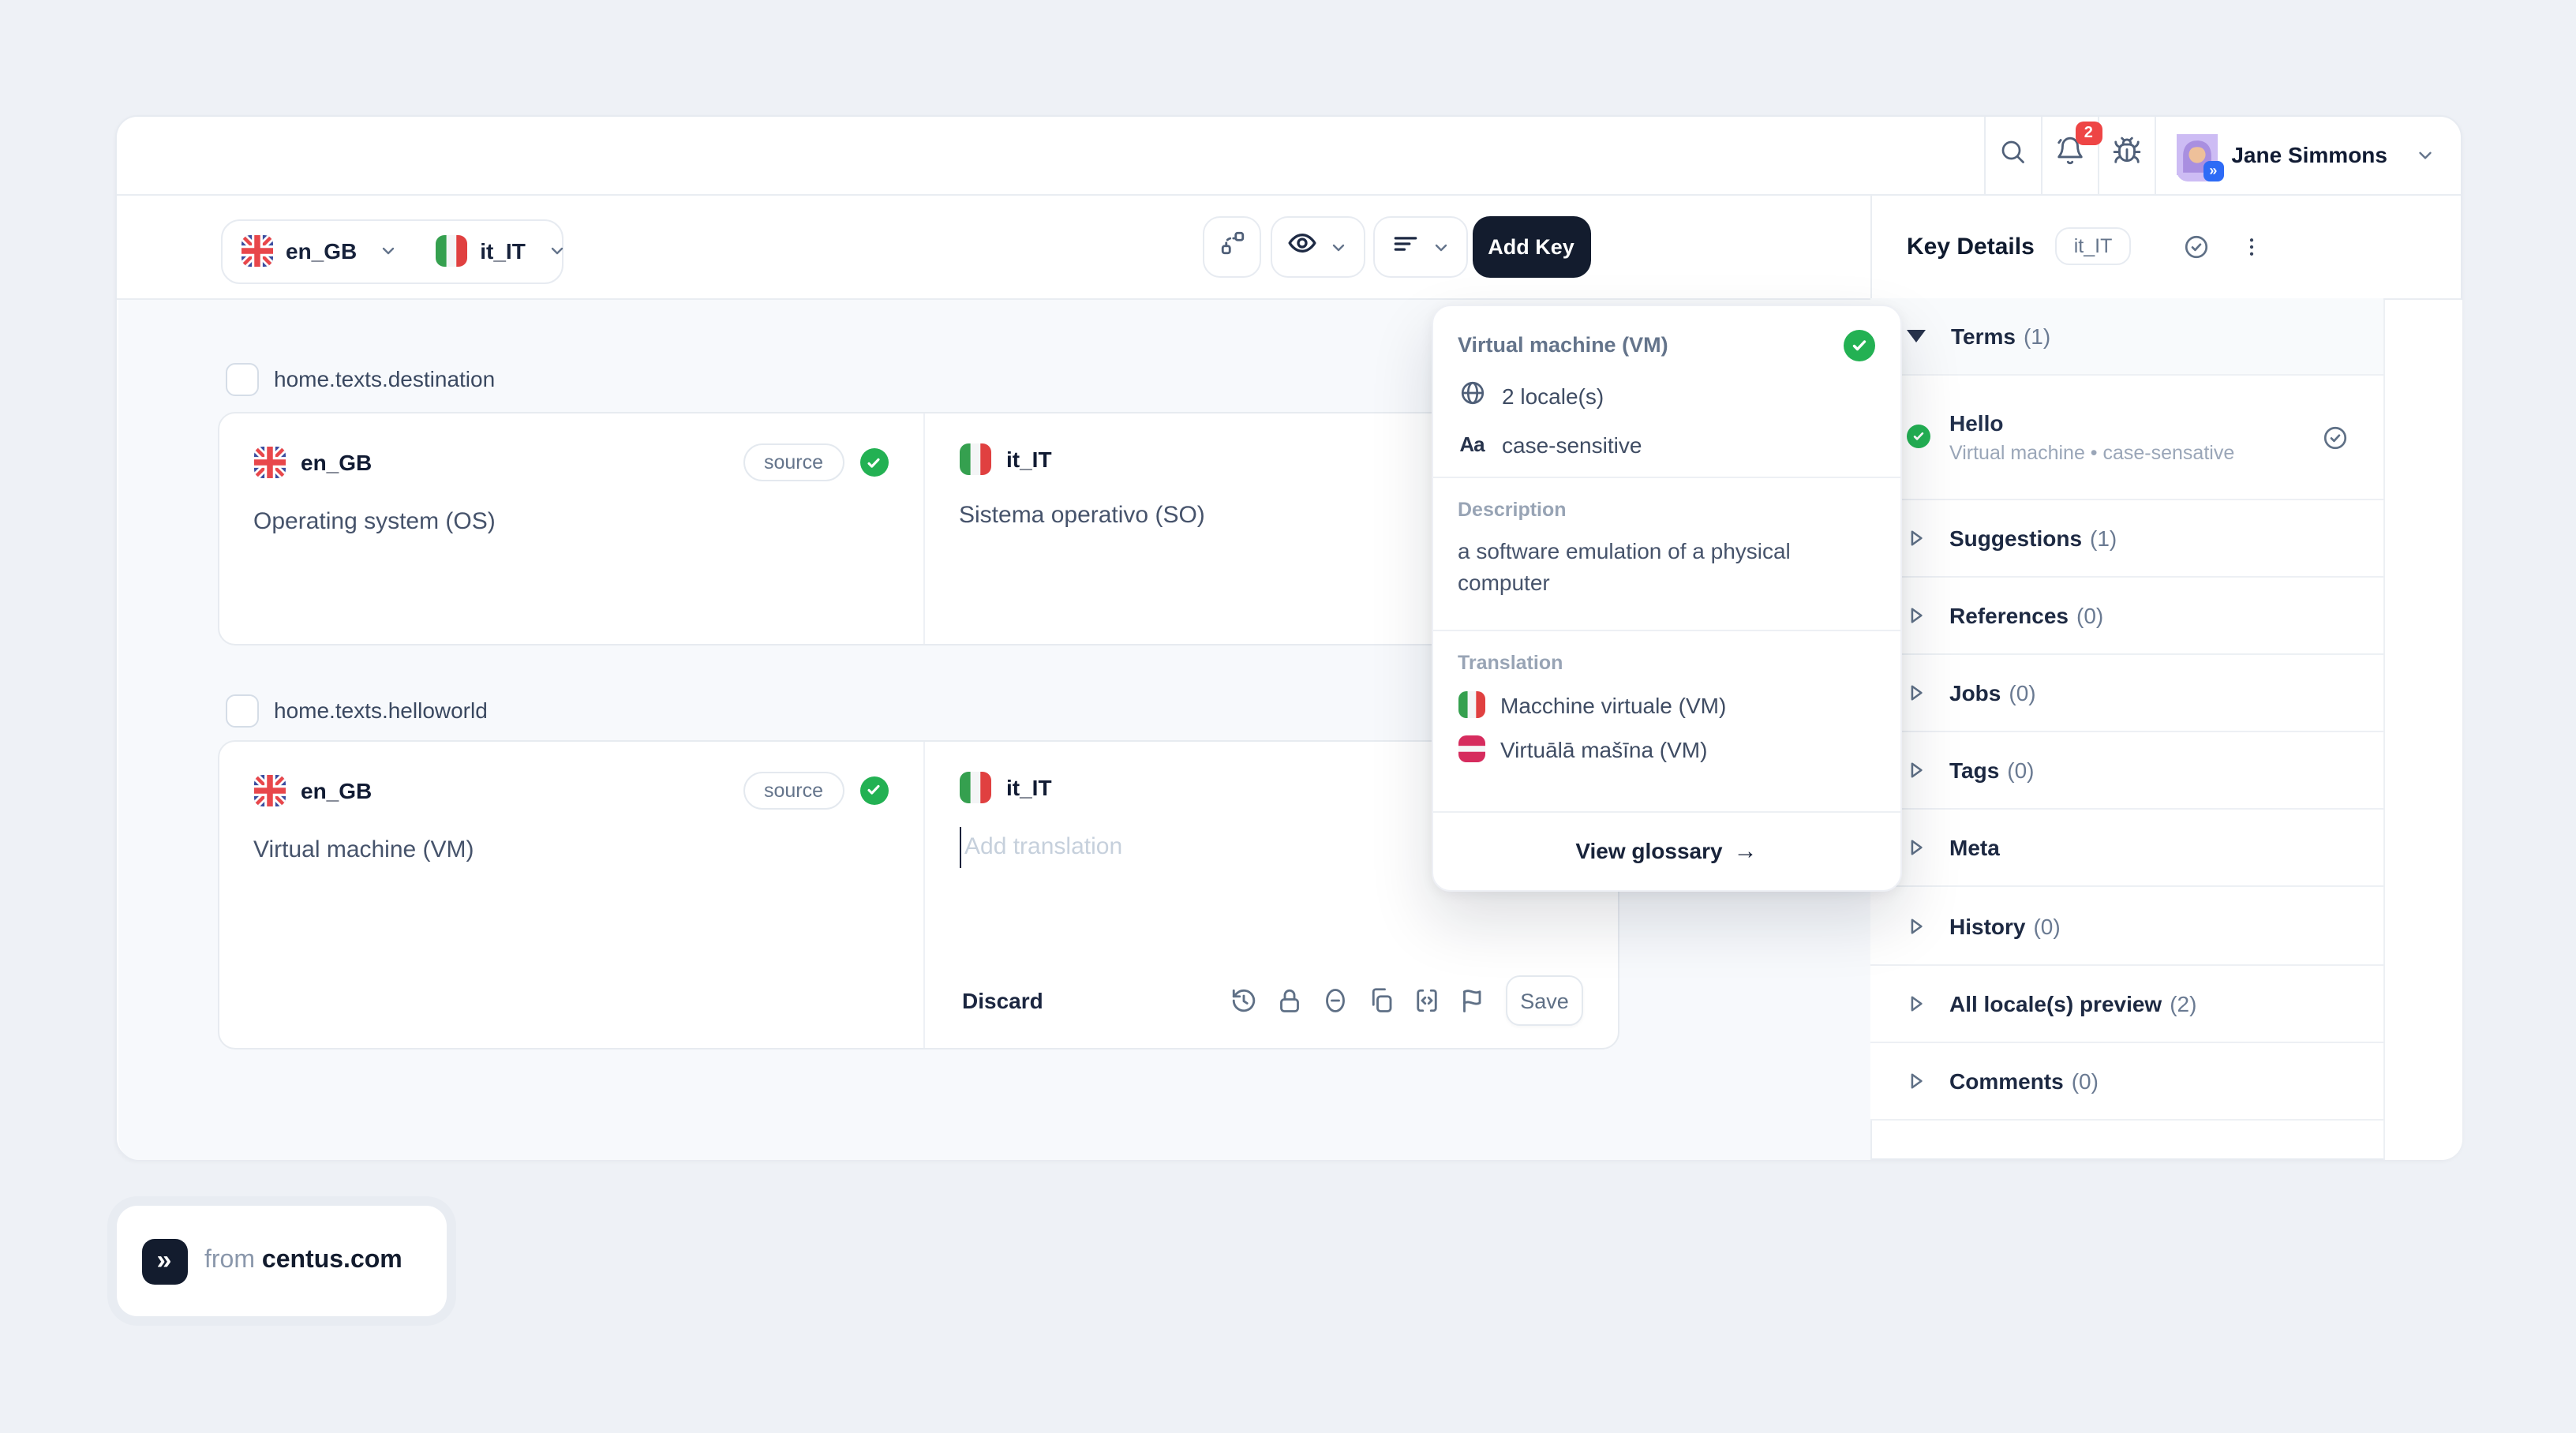 The width and height of the screenshot is (2576, 1433). What do you see at coordinates (164, 1261) in the screenshot?
I see `centus-logo-icon: »` at bounding box center [164, 1261].